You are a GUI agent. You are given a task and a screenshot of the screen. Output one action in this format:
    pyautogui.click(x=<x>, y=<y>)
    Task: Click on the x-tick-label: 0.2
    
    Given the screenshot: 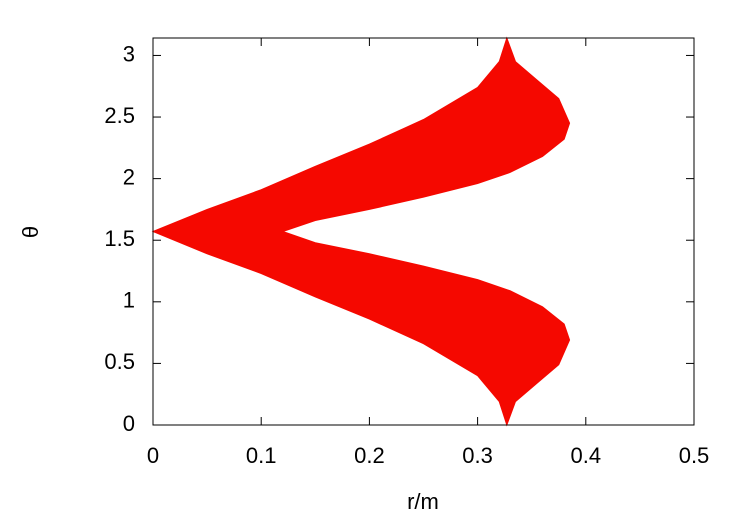 What is the action you would take?
    pyautogui.click(x=369, y=455)
    